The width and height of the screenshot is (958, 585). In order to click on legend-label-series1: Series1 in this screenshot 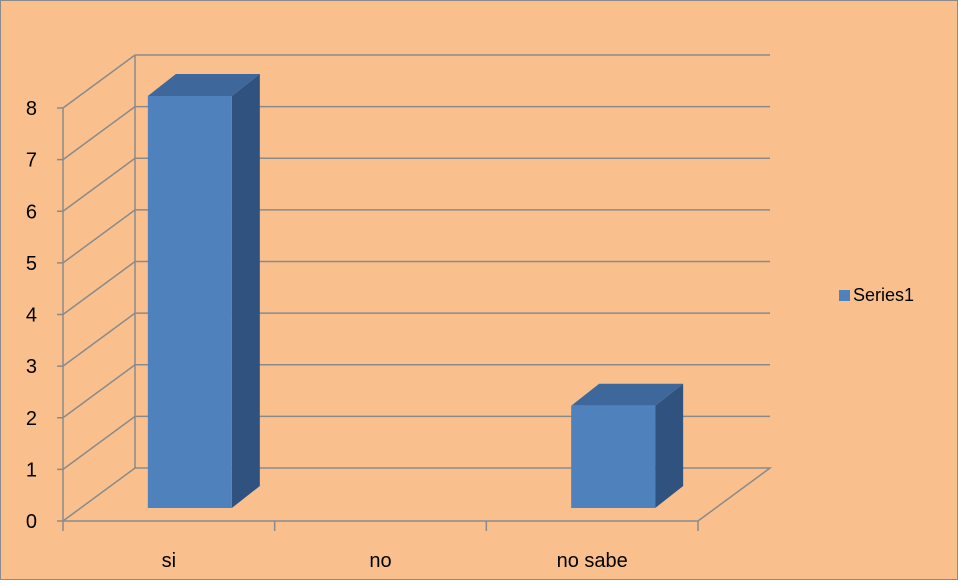, I will do `click(883, 295)`.